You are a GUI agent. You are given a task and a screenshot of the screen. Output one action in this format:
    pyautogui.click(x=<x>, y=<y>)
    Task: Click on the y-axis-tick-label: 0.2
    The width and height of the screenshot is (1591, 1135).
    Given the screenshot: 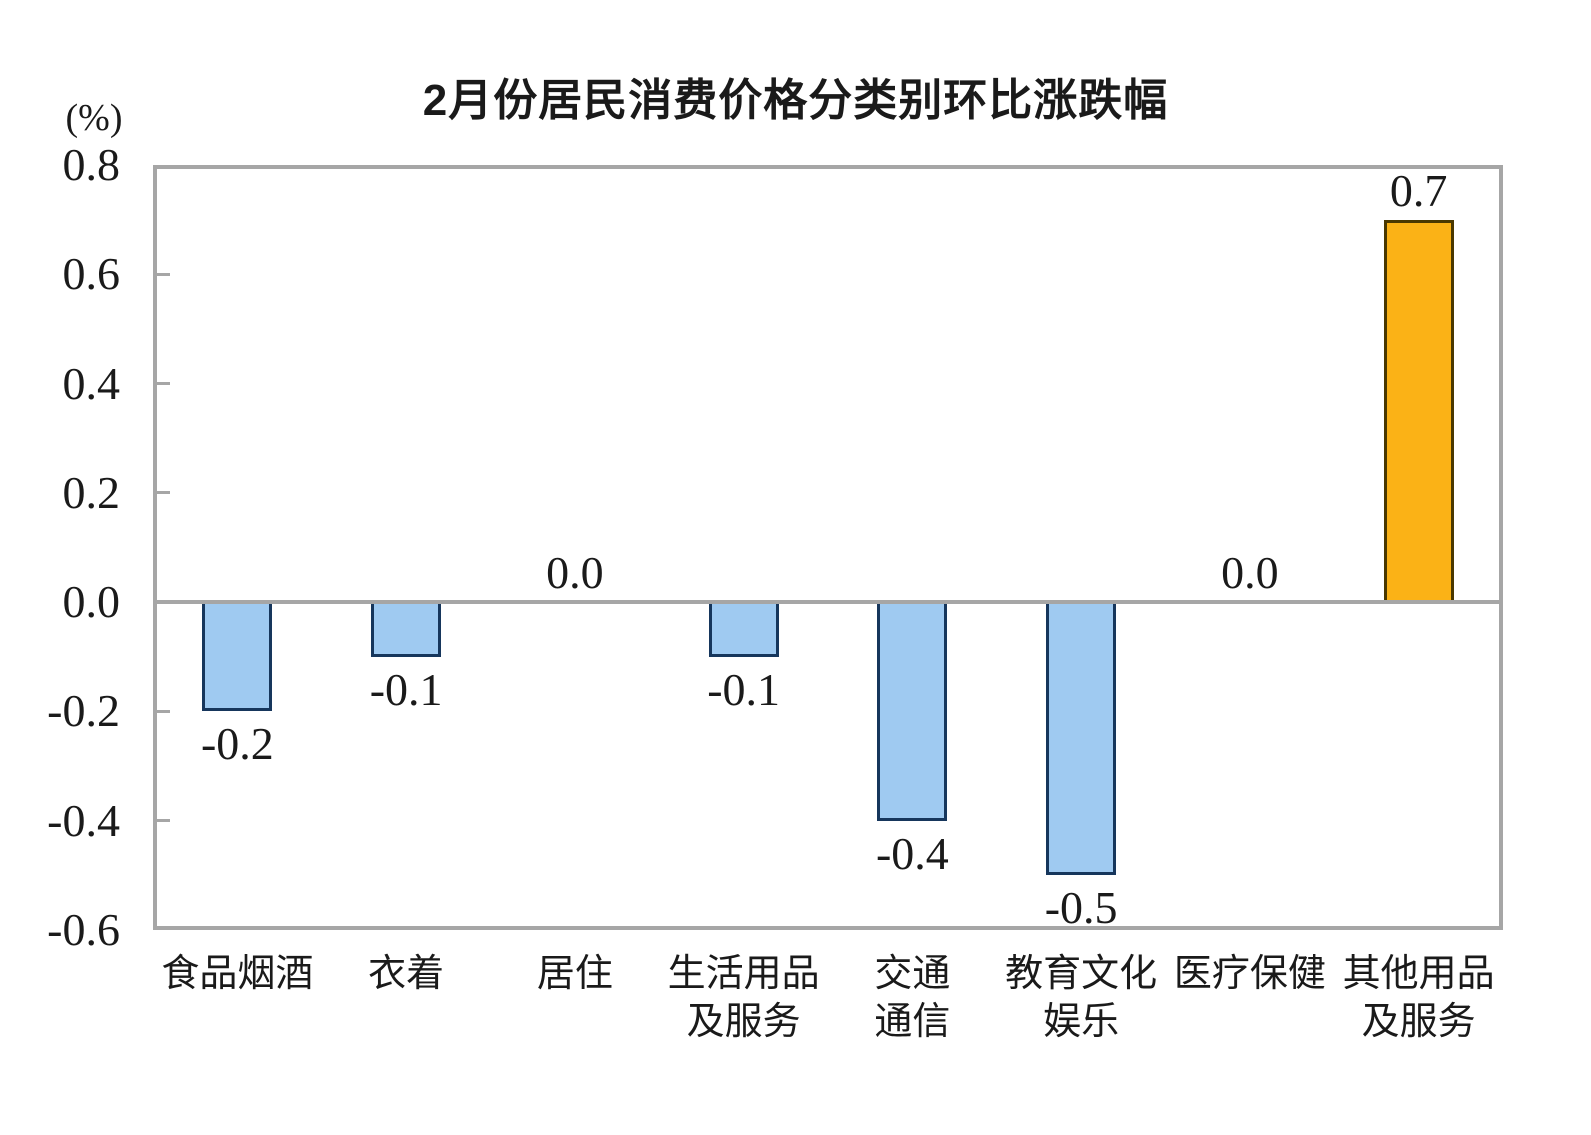 What is the action you would take?
    pyautogui.click(x=91, y=492)
    